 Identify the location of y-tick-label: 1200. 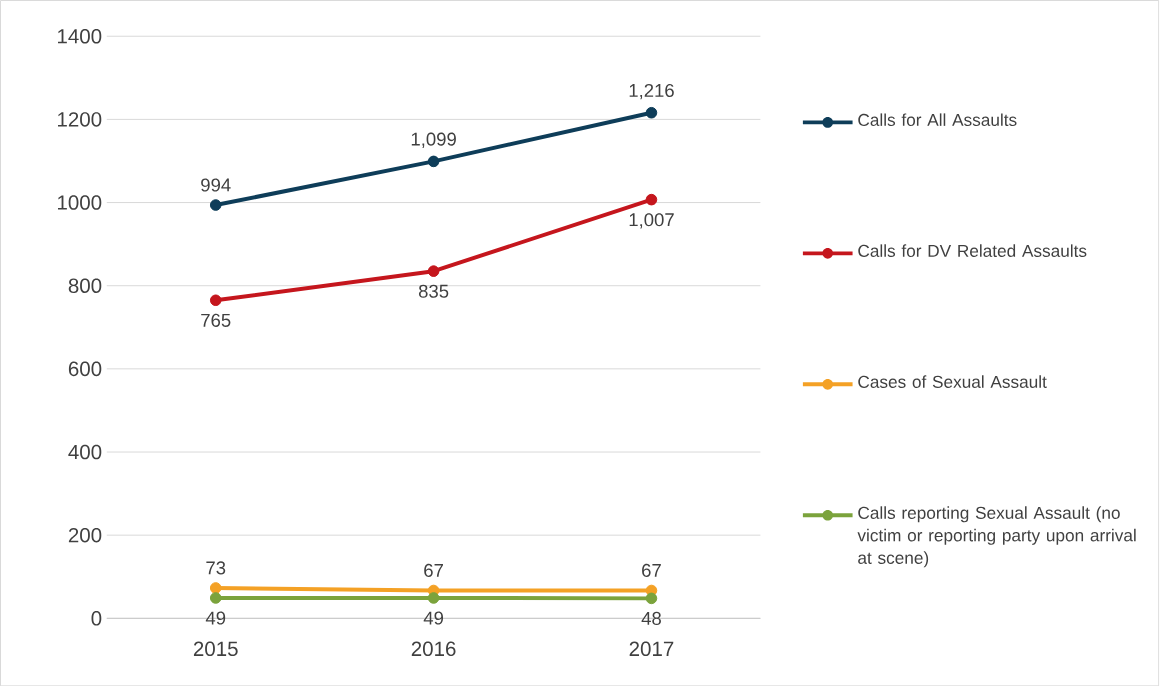
(80, 119).